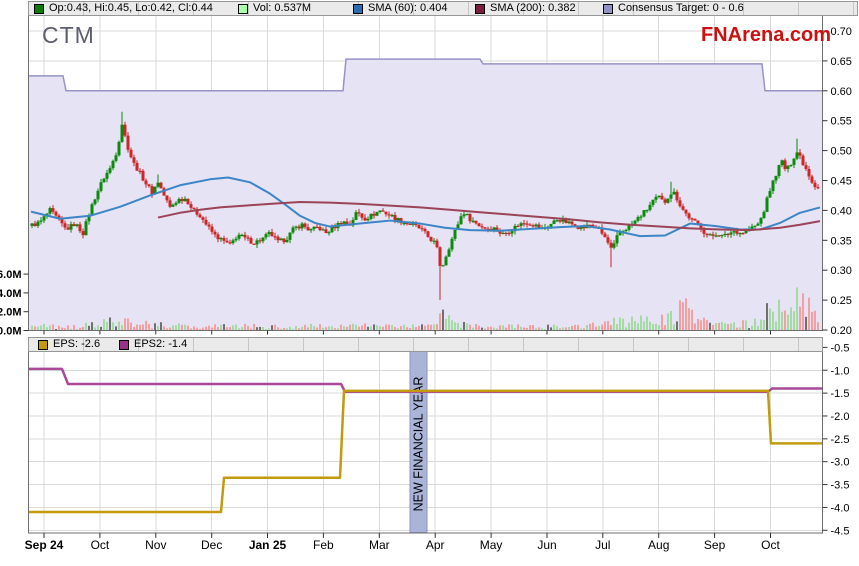 The image size is (859, 566). I want to click on eps-tick-label: -0.5, so click(840, 348).